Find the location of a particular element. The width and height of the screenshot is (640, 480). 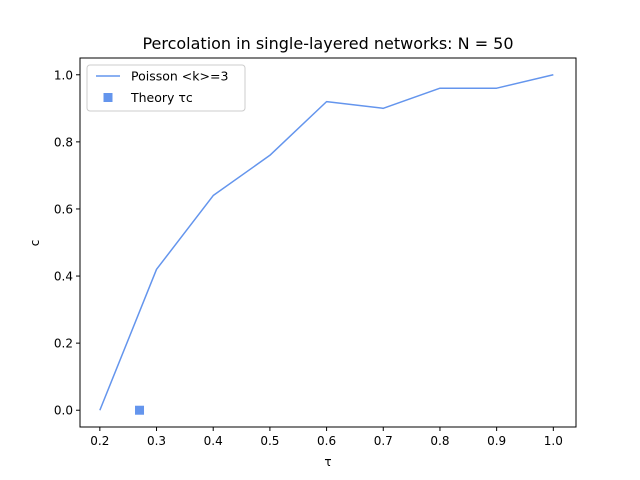

y-tick-label: 0.8 is located at coordinates (63, 142).